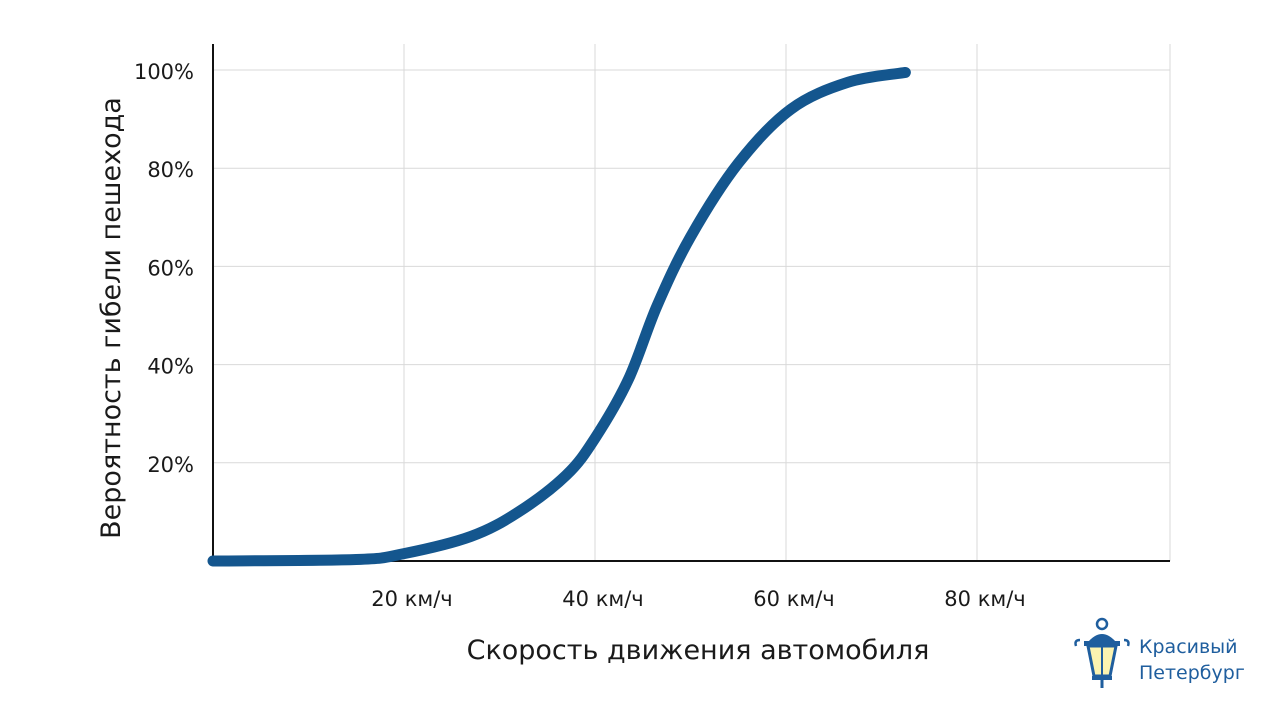  What do you see at coordinates (164, 72) in the screenshot?
I see `y-tick-label: 100%` at bounding box center [164, 72].